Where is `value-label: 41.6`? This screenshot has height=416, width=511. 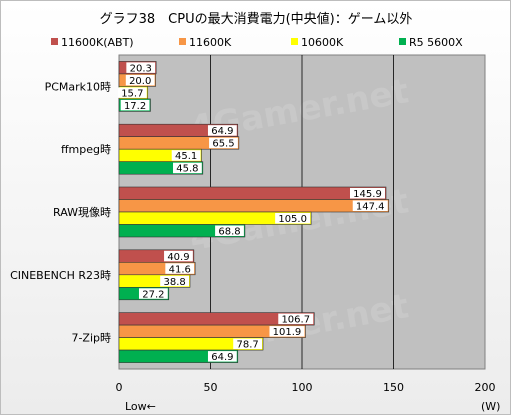
value-label: 41.6 is located at coordinates (180, 269).